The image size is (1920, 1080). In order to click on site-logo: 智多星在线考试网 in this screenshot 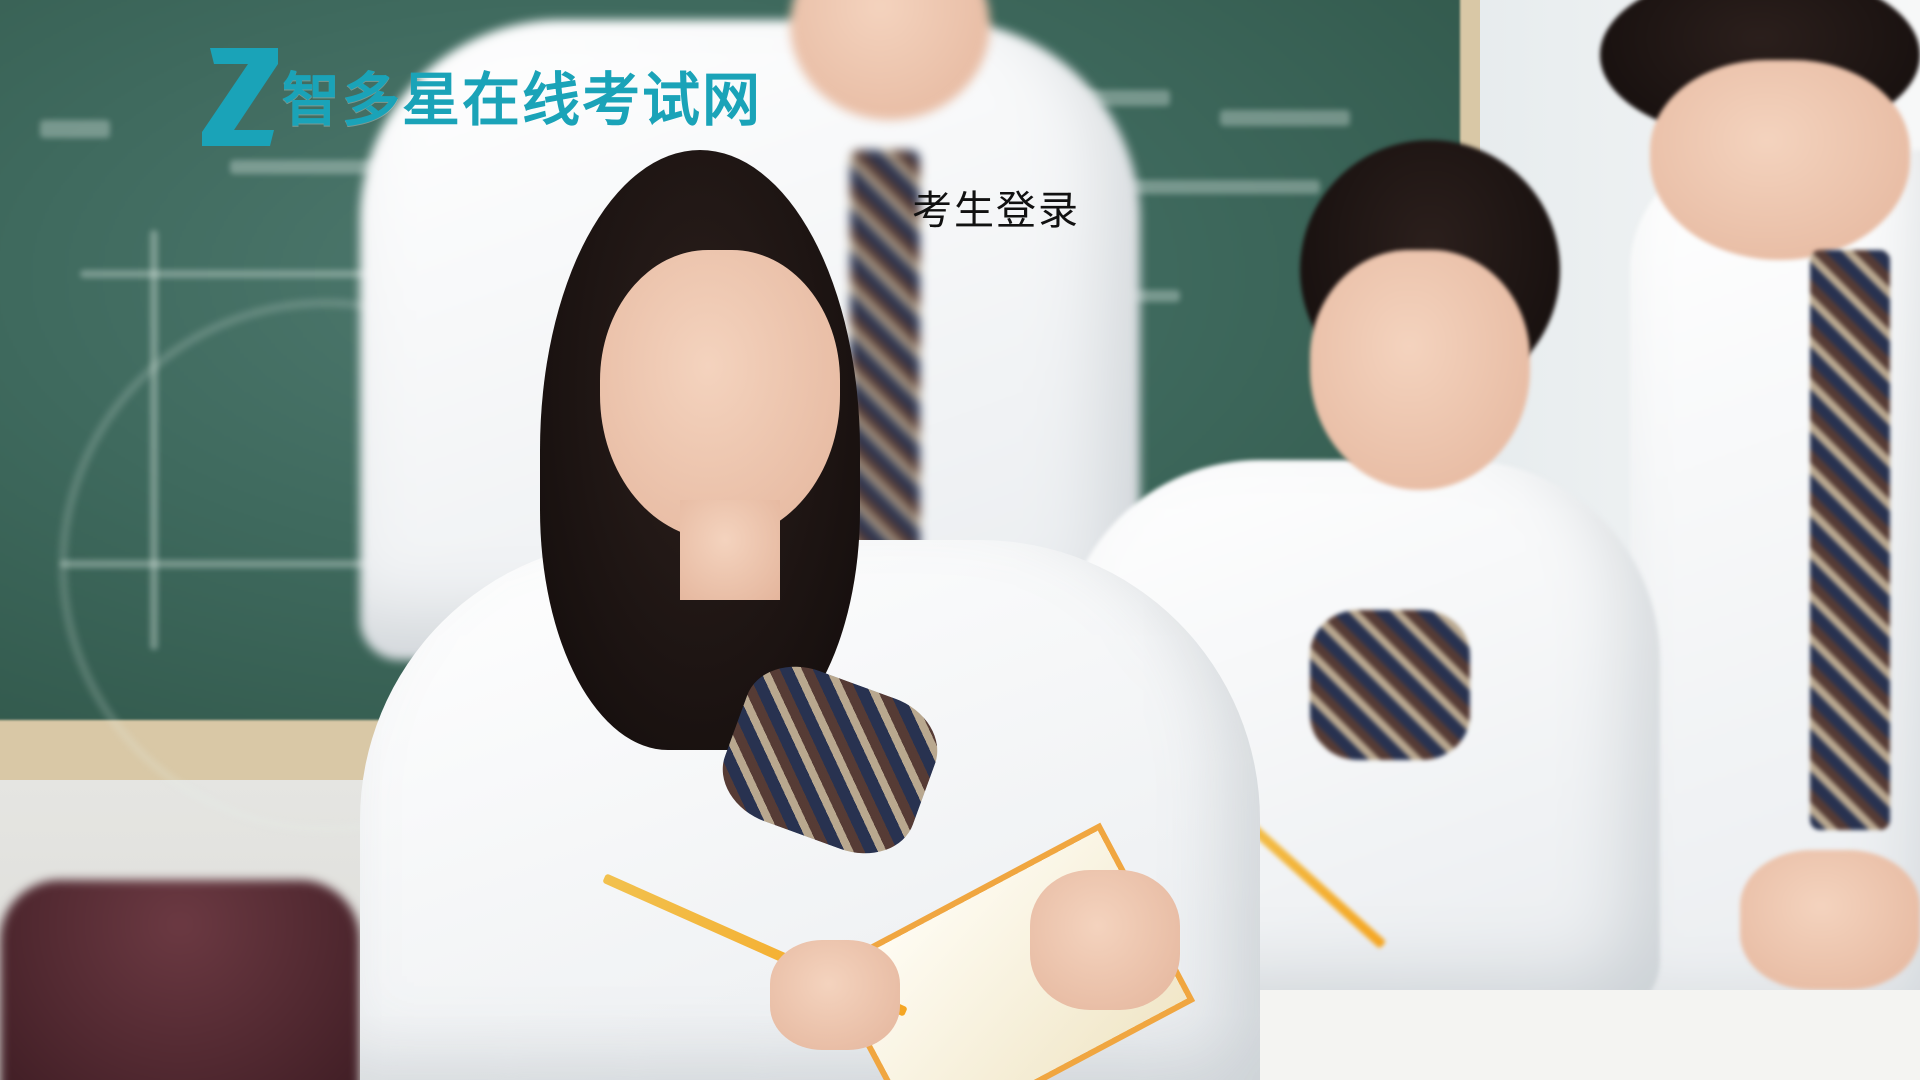, I will do `click(481, 95)`.